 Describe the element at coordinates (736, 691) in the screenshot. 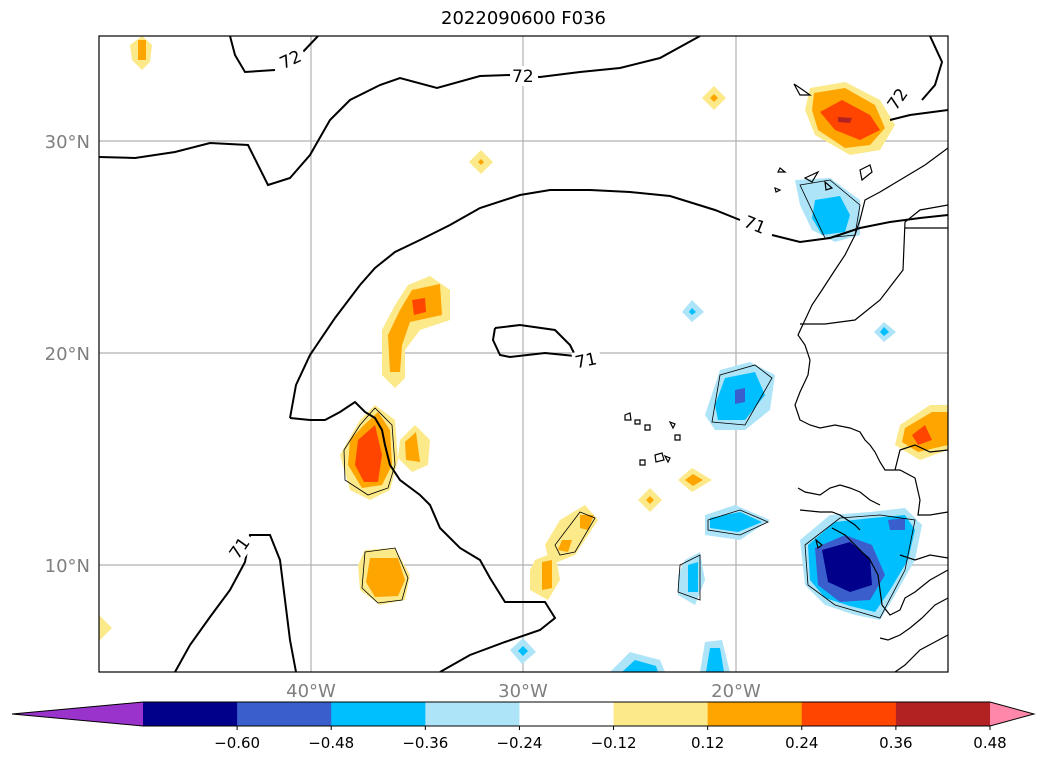

I see `lon-tick-label: 20°W` at that location.